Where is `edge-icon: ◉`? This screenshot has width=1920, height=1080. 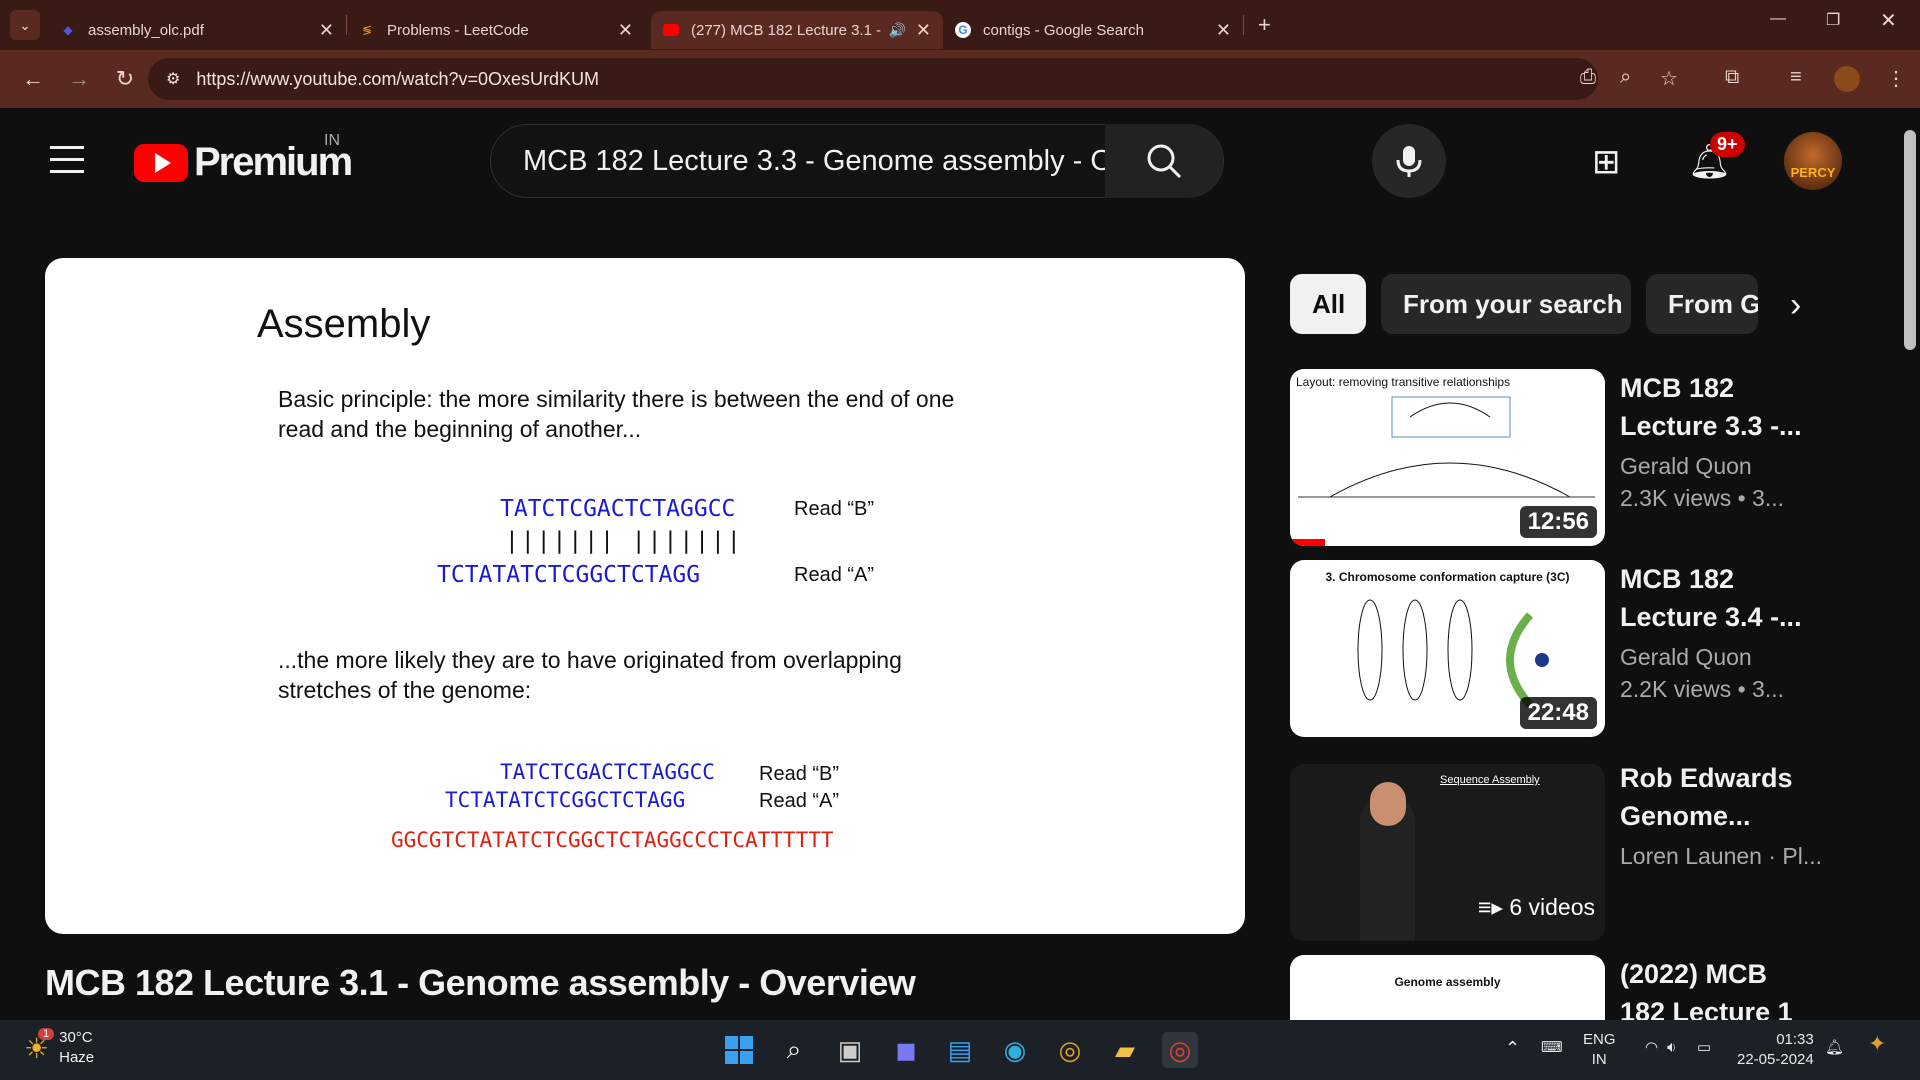
edge-icon: ◉ is located at coordinates (1015, 1049).